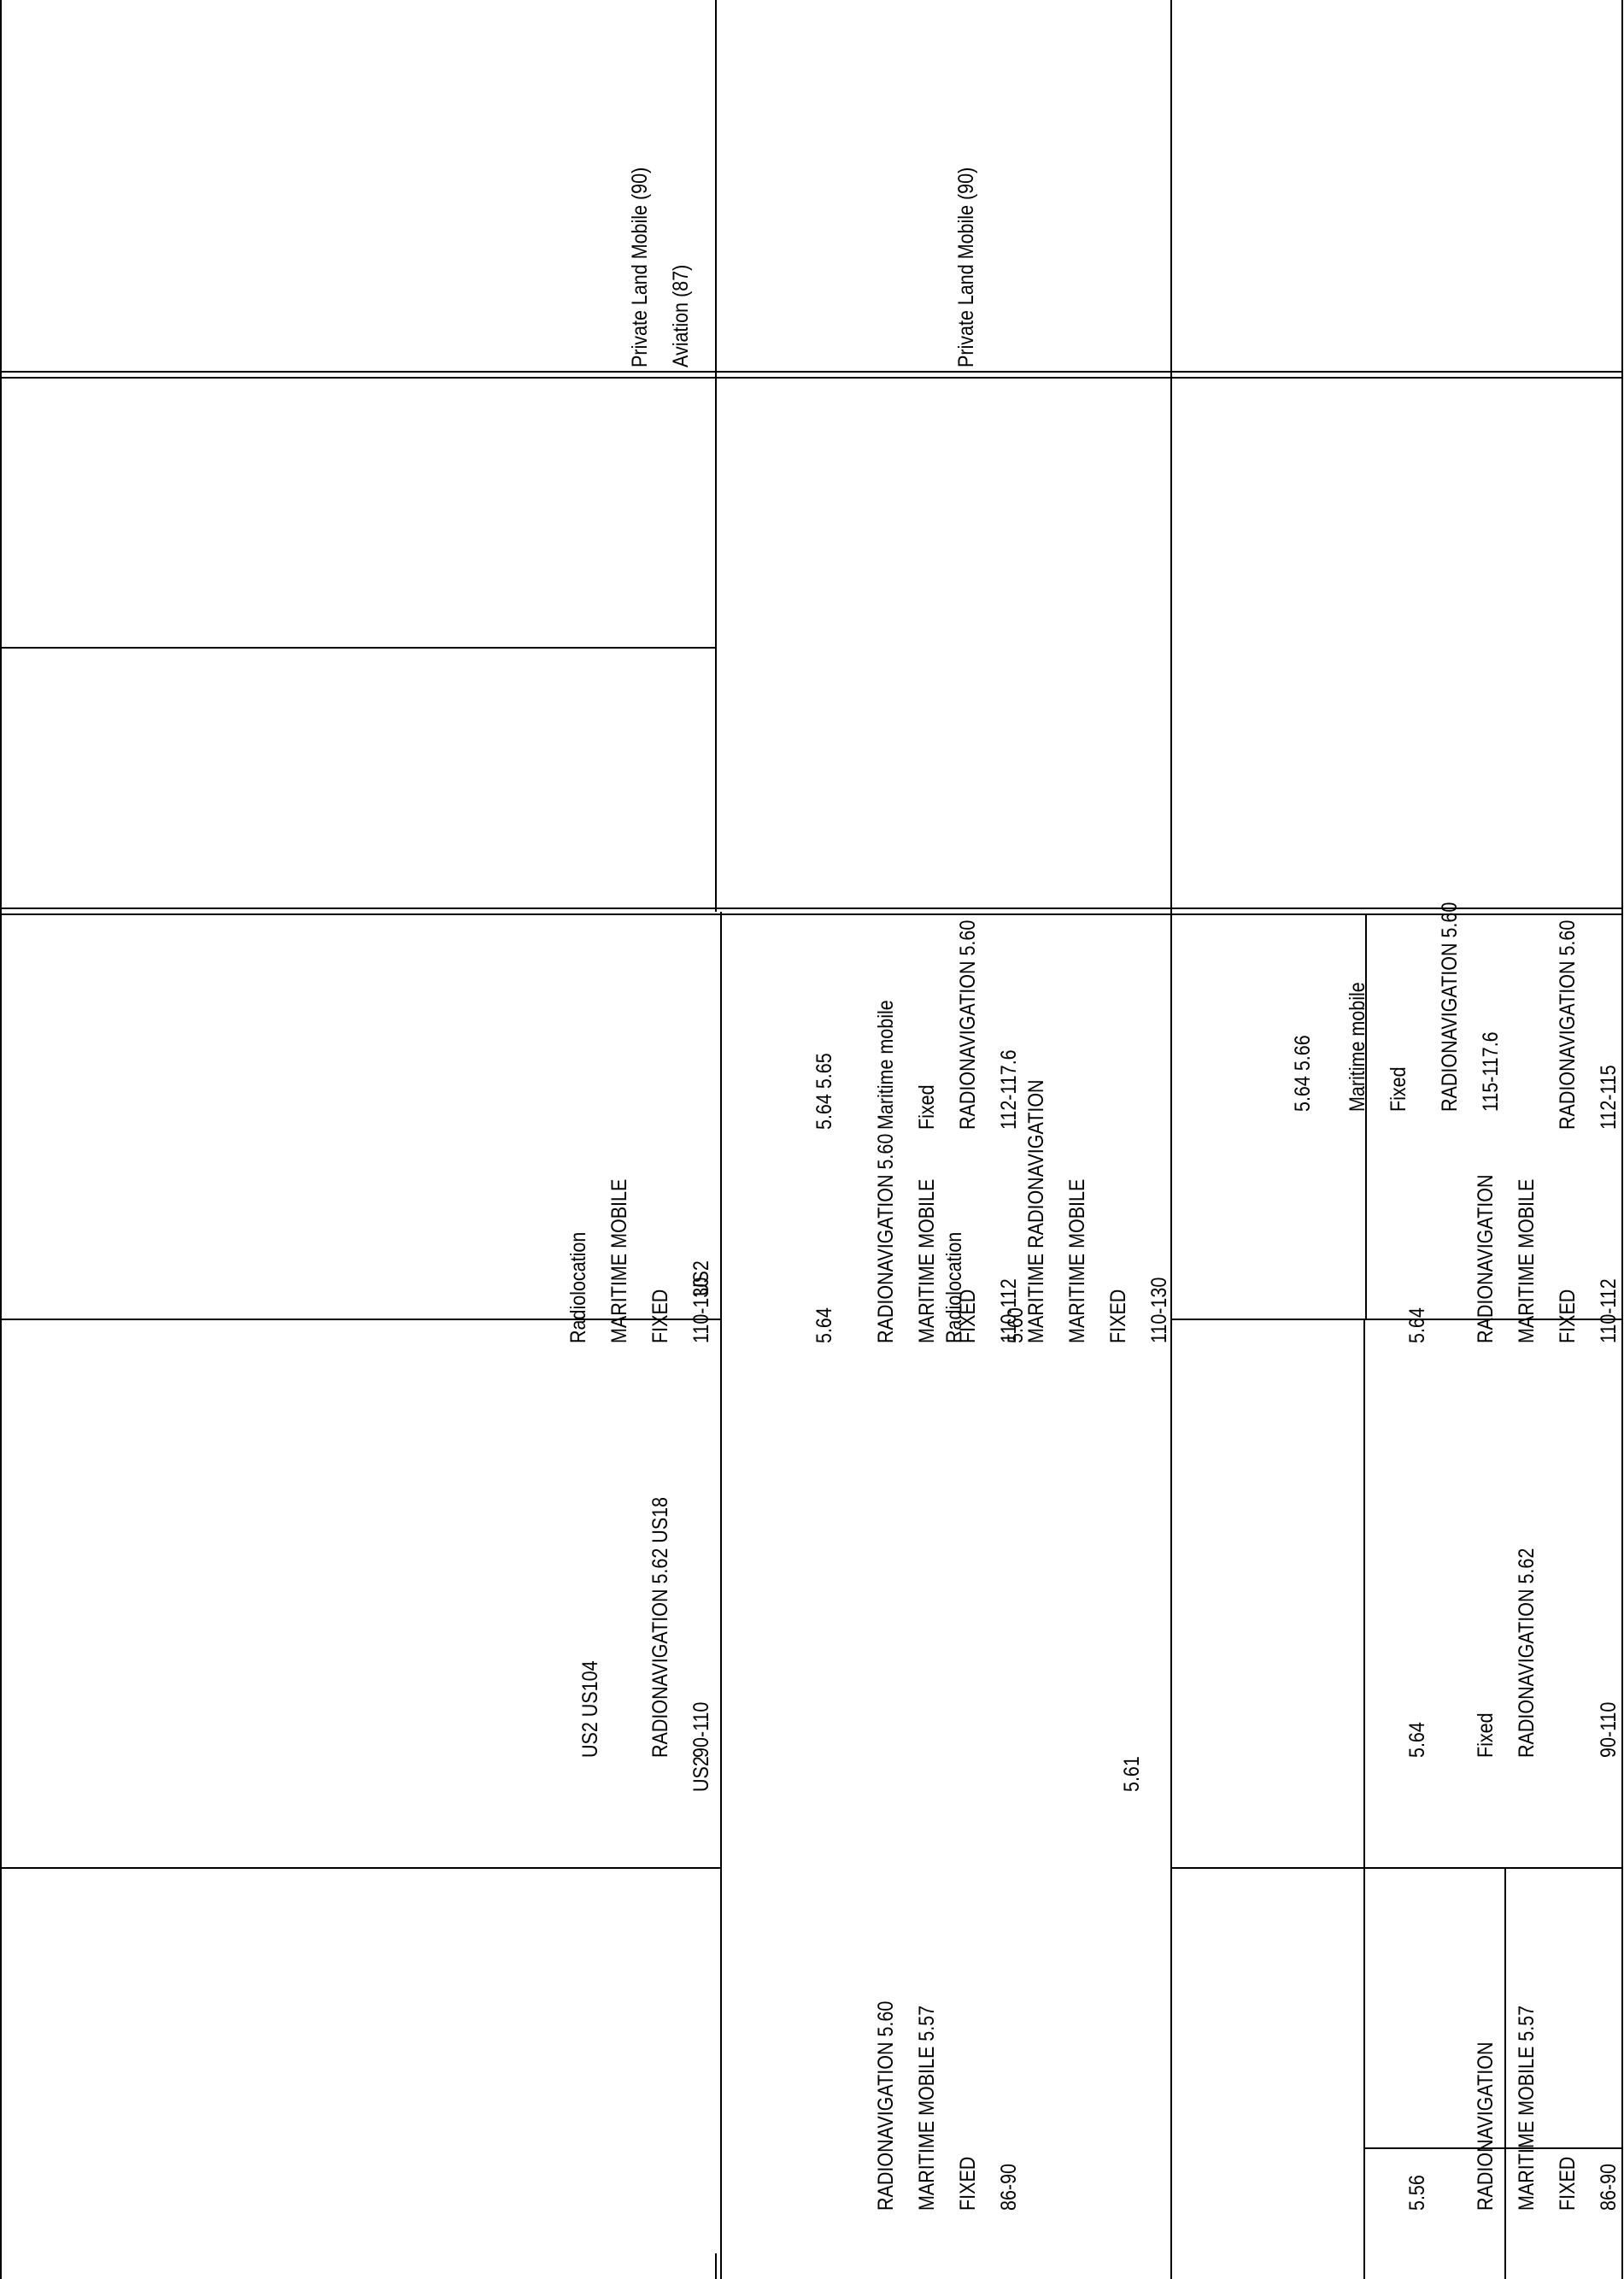 Image resolution: width=1624 pixels, height=2279 pixels. I want to click on r1-90-110-line: RADIONAVIGATION 5.62, so click(1527, 1653).